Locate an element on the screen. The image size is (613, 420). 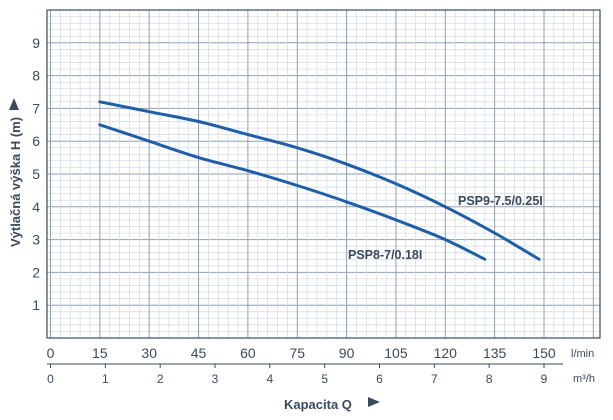
x2-tick-label: 2 is located at coordinates (160, 379).